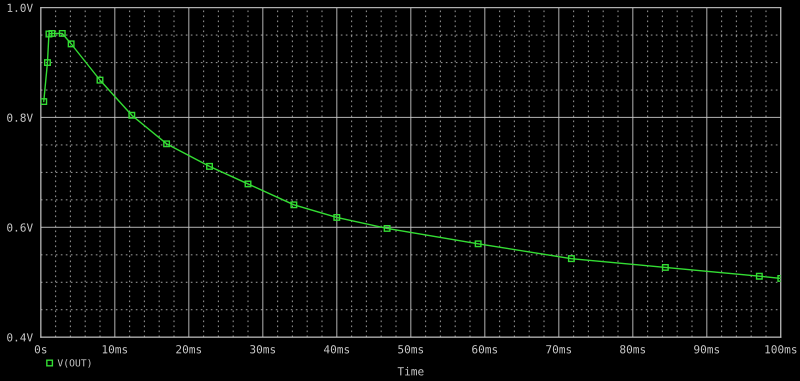  I want to click on y-tick-label: 0.4V, so click(20, 337).